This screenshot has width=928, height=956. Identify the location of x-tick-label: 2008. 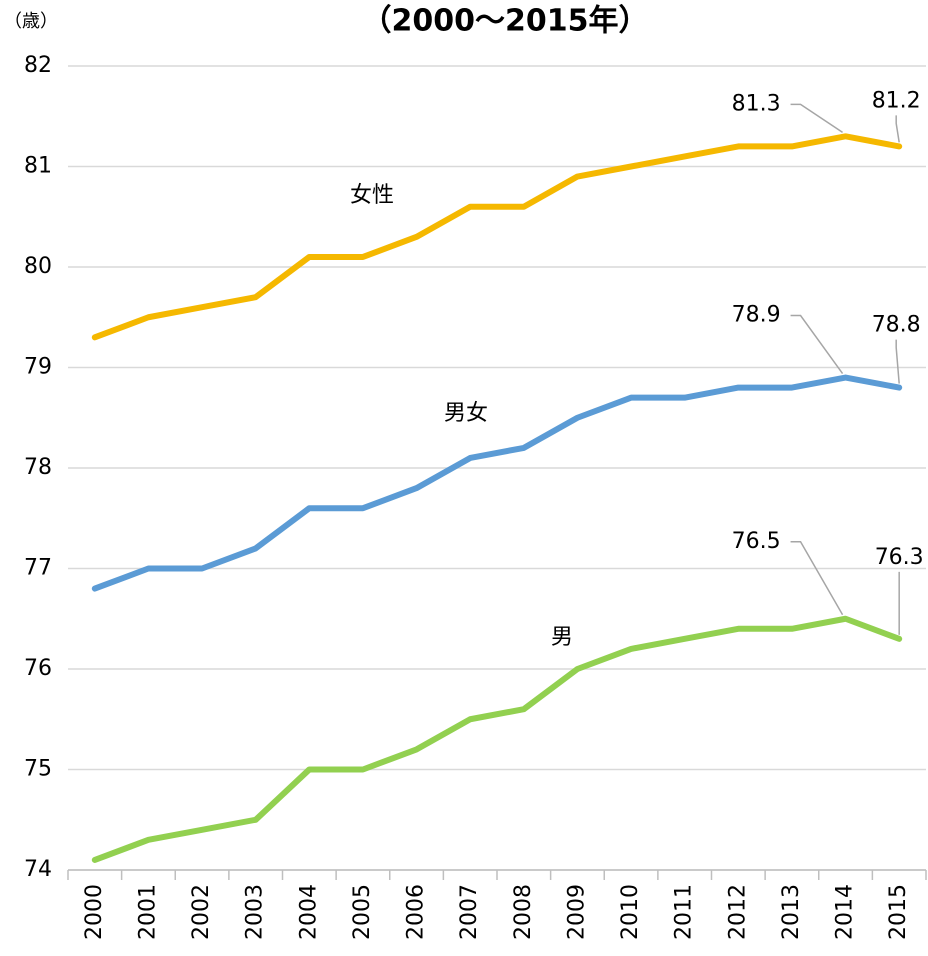
(523, 912).